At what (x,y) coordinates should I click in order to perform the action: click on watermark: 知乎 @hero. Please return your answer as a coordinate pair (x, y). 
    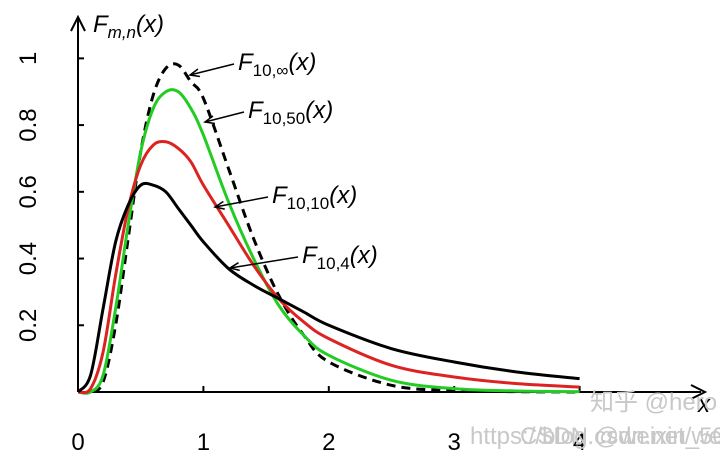
    Looking at the image, I should click on (653, 402).